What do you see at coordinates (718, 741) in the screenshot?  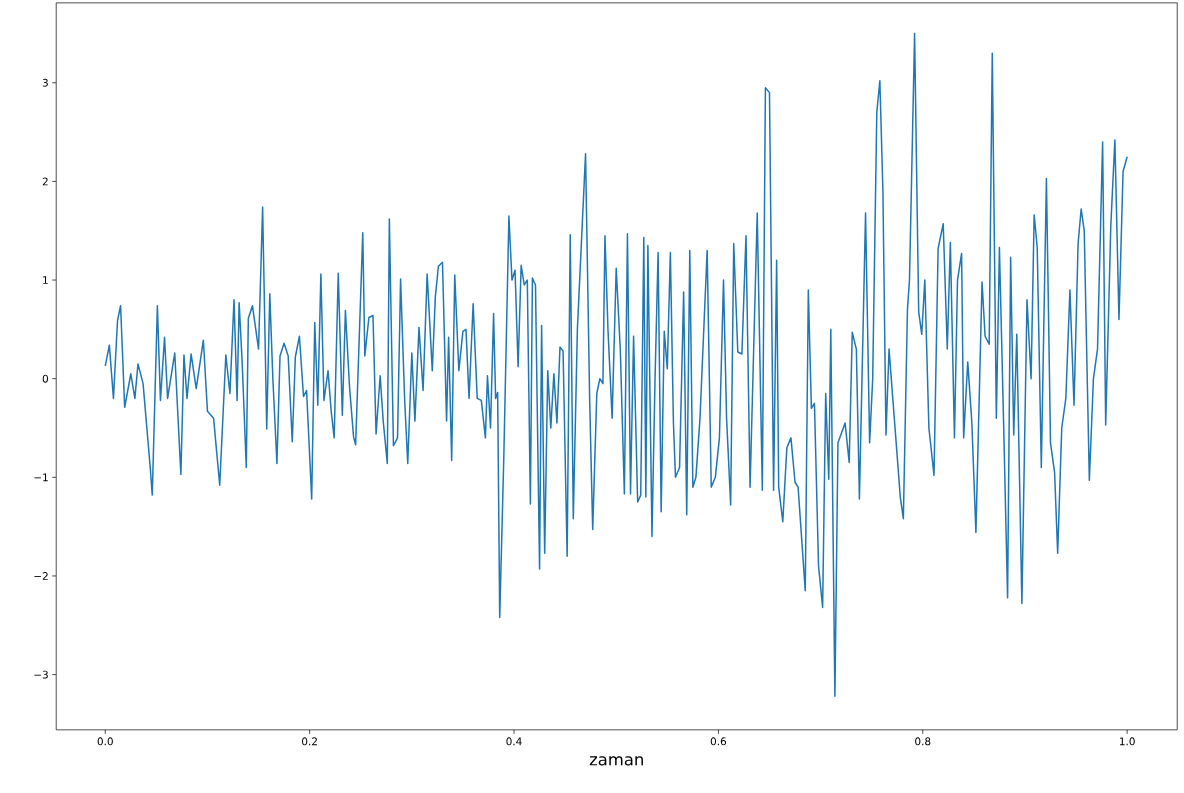 I see `x-tick-label: 0.6` at bounding box center [718, 741].